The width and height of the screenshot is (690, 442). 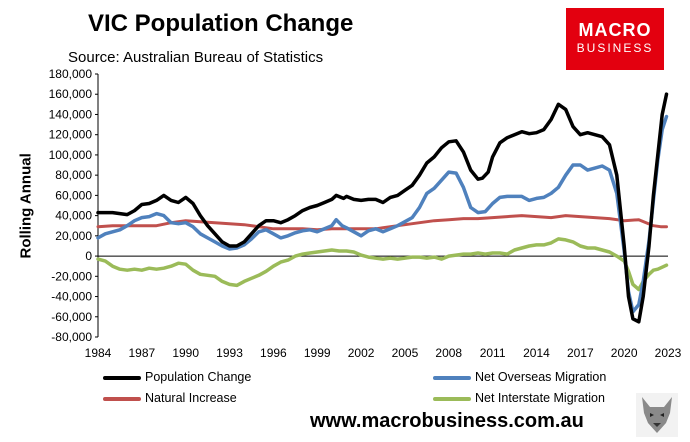 What do you see at coordinates (73, 236) in the screenshot?
I see `y-tick-label: 20,000` at bounding box center [73, 236].